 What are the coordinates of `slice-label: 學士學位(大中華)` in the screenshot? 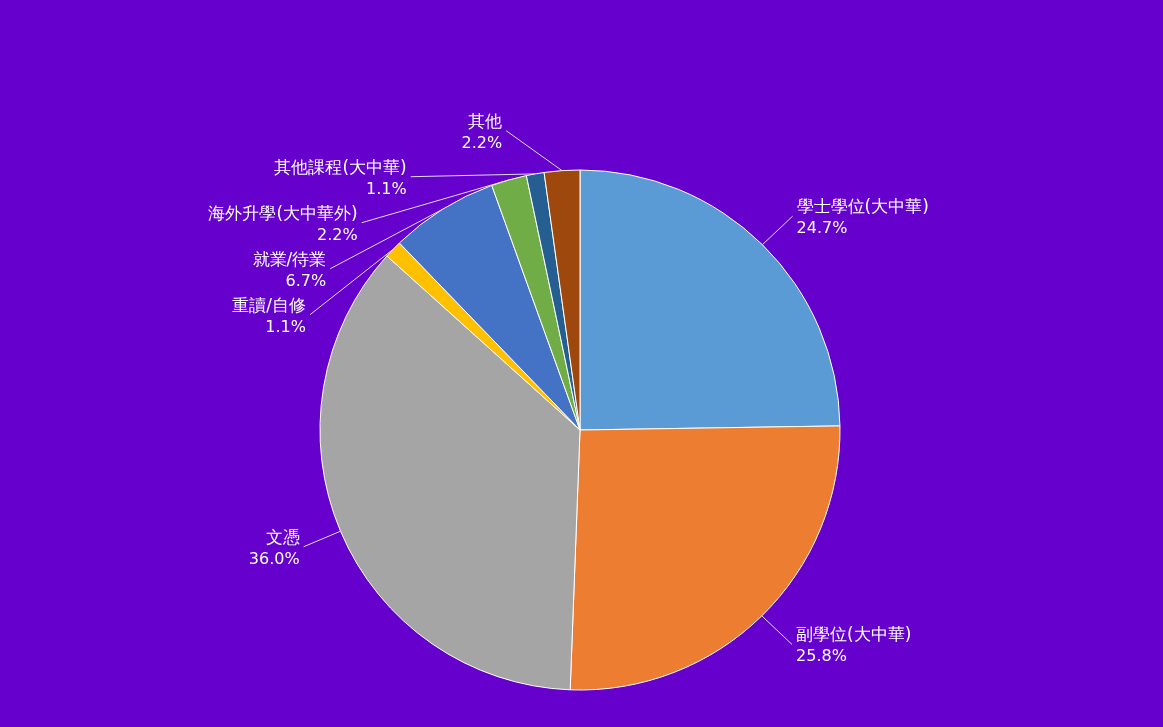 It's located at (862, 206).